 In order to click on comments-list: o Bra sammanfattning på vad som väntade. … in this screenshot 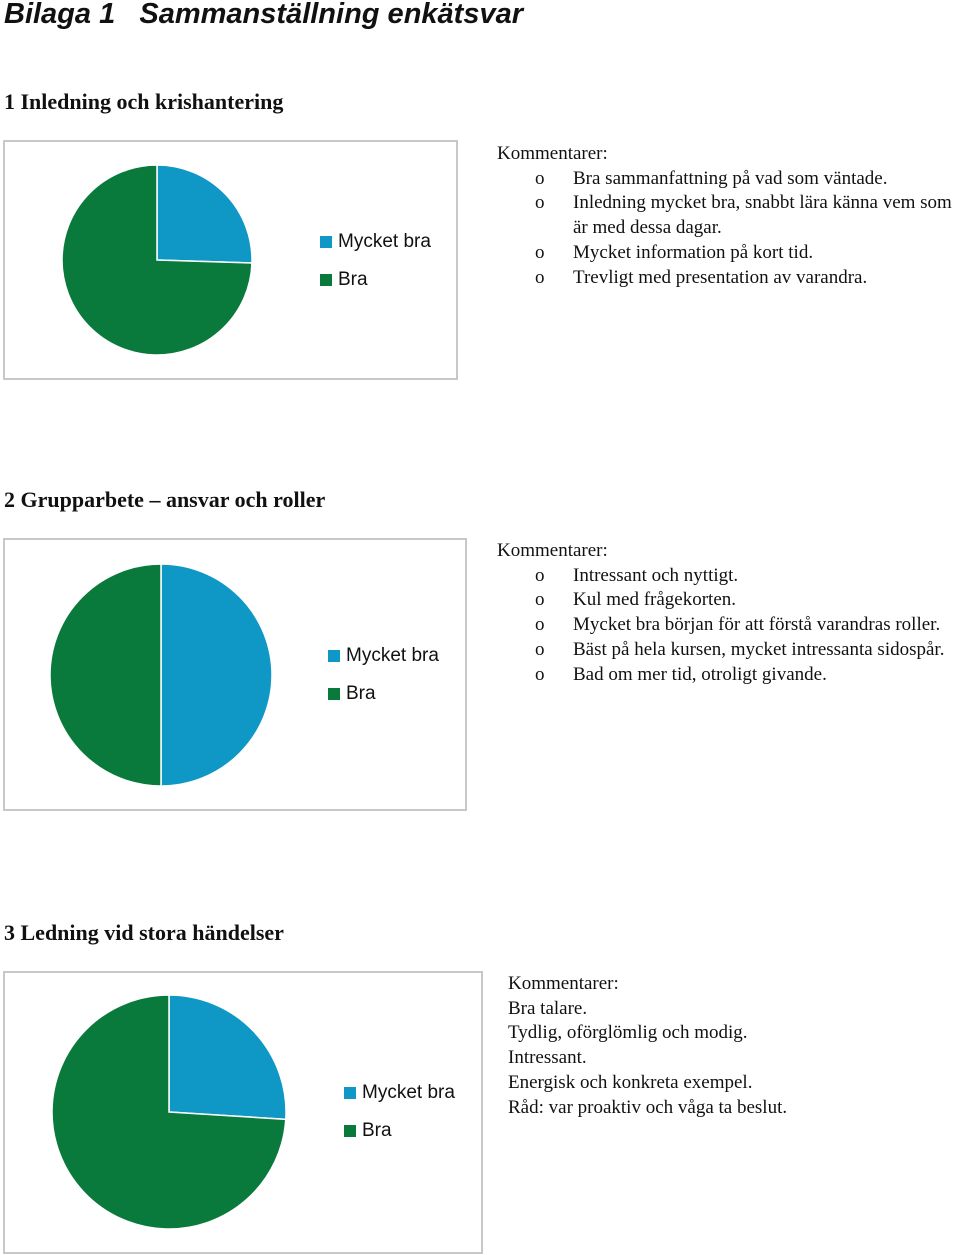, I will do `click(728, 229)`.